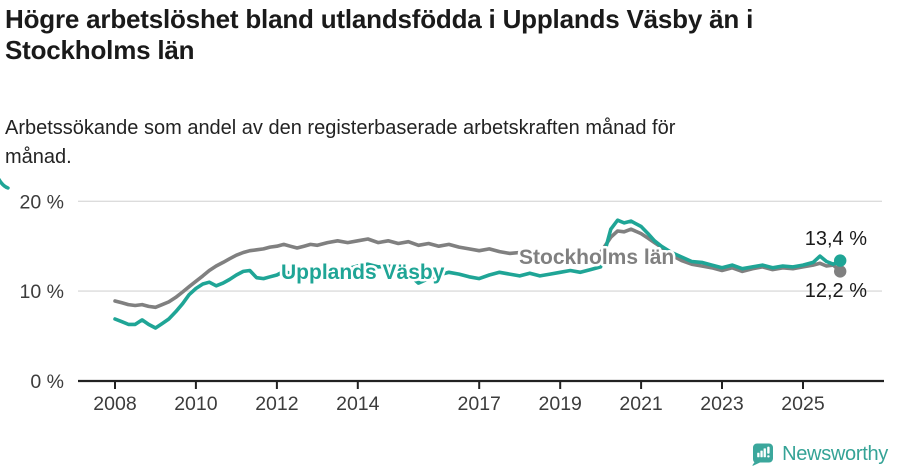  Describe the element at coordinates (38, 157) in the screenshot. I see `chart-subtitle-line-2: månad.` at that location.